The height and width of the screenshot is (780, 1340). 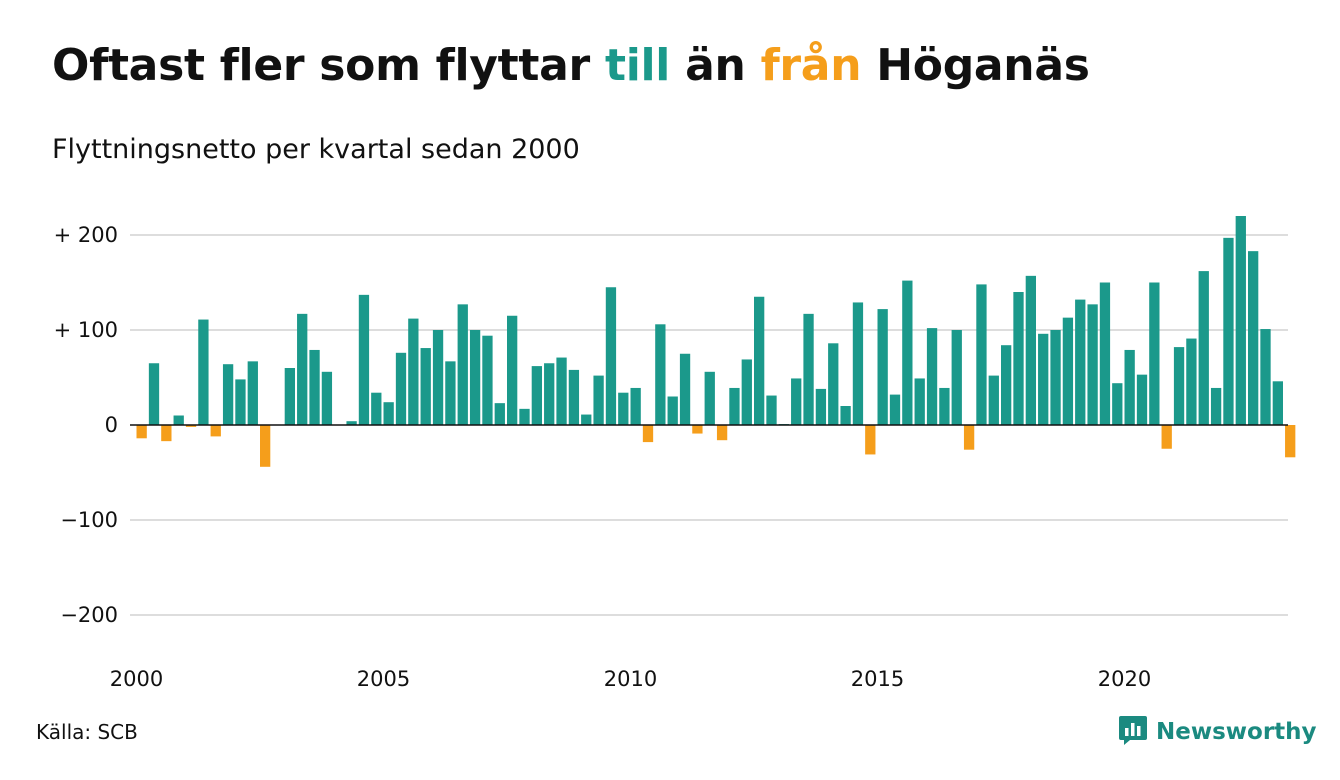 I want to click on title-part-lead: Oftast fler som flyttar, so click(x=321, y=65).